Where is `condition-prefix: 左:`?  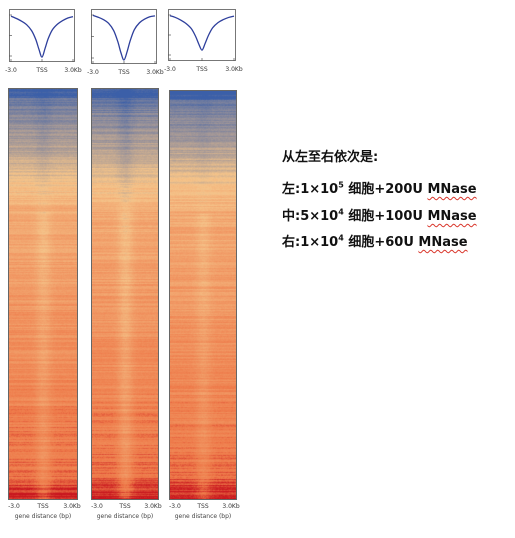 condition-prefix: 左: is located at coordinates (291, 189).